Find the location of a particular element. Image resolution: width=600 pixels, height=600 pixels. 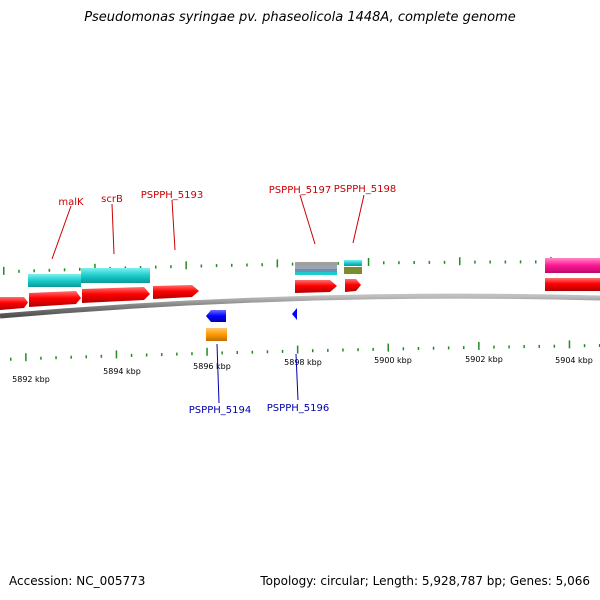

scale-label-5896: 5896 kbp is located at coordinates (212, 366).